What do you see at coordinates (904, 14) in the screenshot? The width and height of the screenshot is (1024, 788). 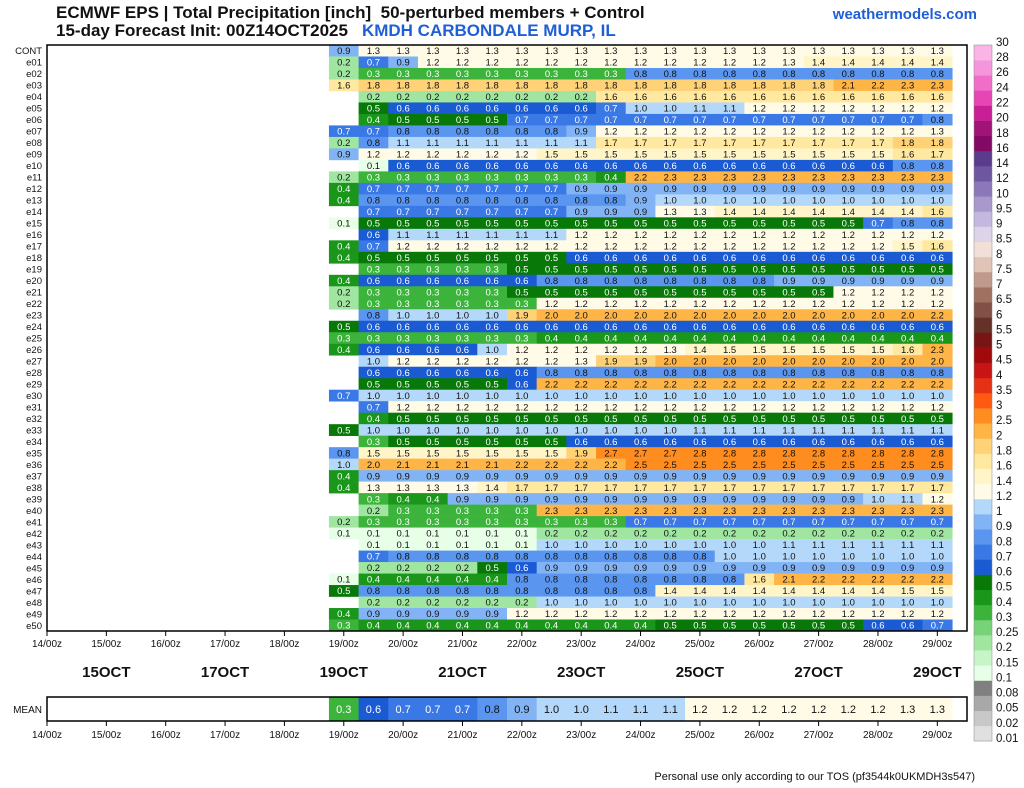 I see `site-link: weathermodels.com` at bounding box center [904, 14].